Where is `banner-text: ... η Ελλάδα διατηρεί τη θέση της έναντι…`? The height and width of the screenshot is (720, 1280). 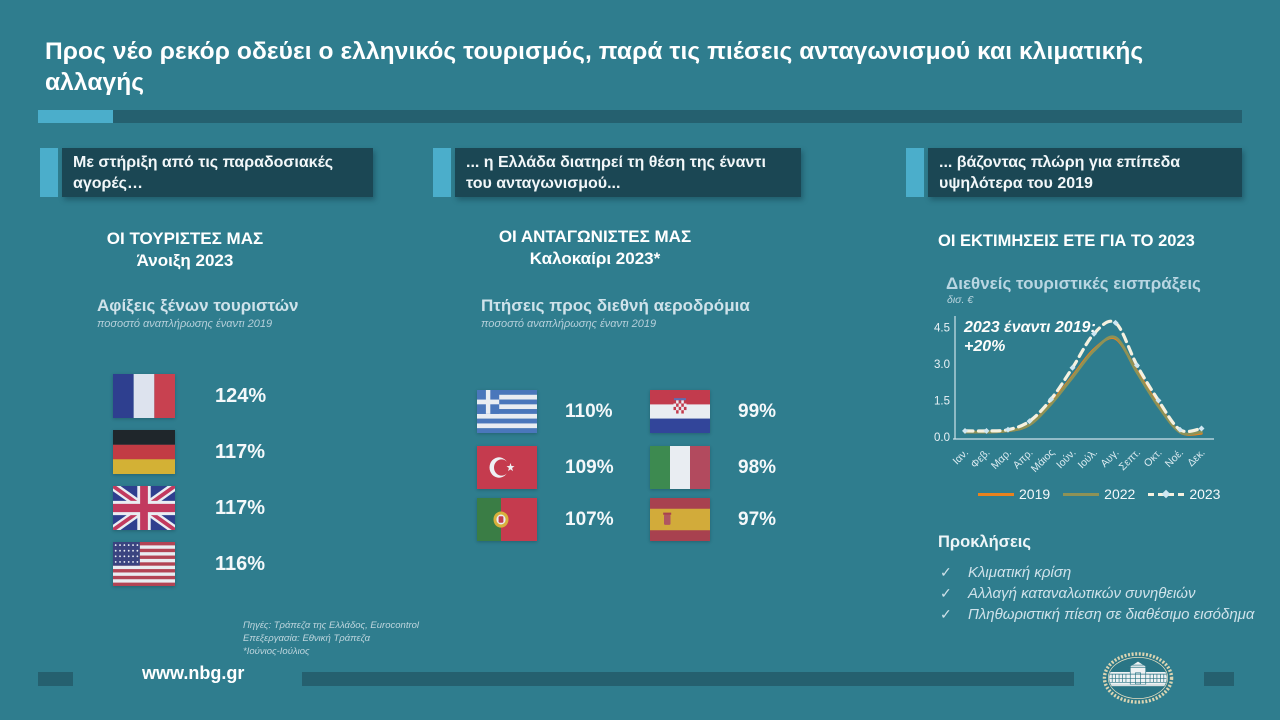
banner-text: ... η Ελλάδα διατηρεί τη θέση της έναντι… is located at coordinates (628, 172).